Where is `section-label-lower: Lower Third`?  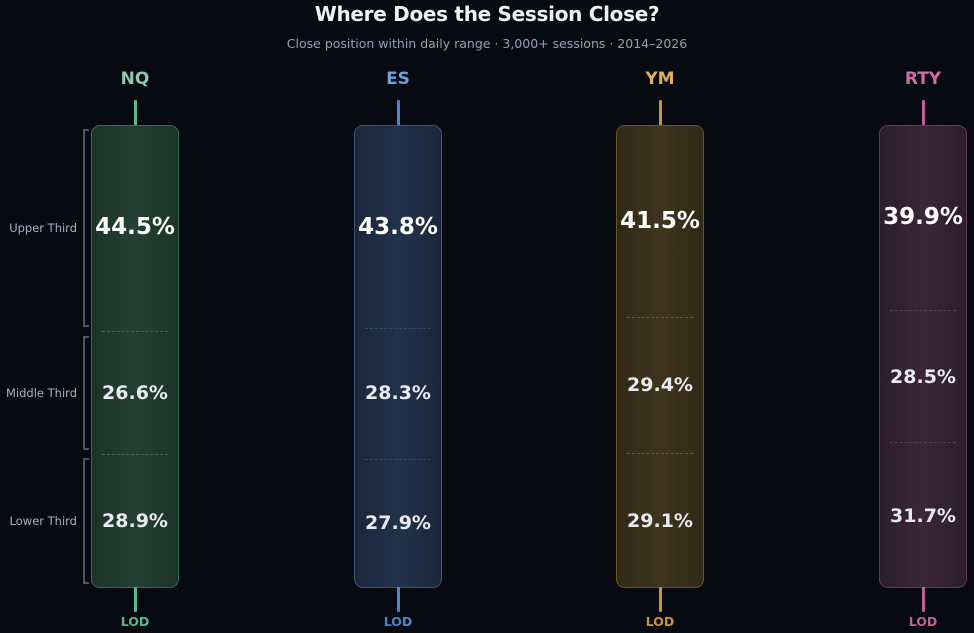 section-label-lower: Lower Third is located at coordinates (43, 521).